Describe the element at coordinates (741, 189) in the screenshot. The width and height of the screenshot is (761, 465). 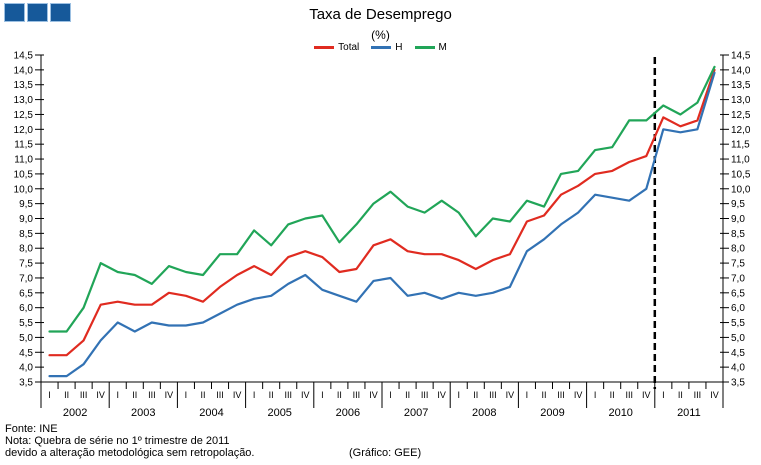
I see `y-tick-label-right: 10,0` at that location.